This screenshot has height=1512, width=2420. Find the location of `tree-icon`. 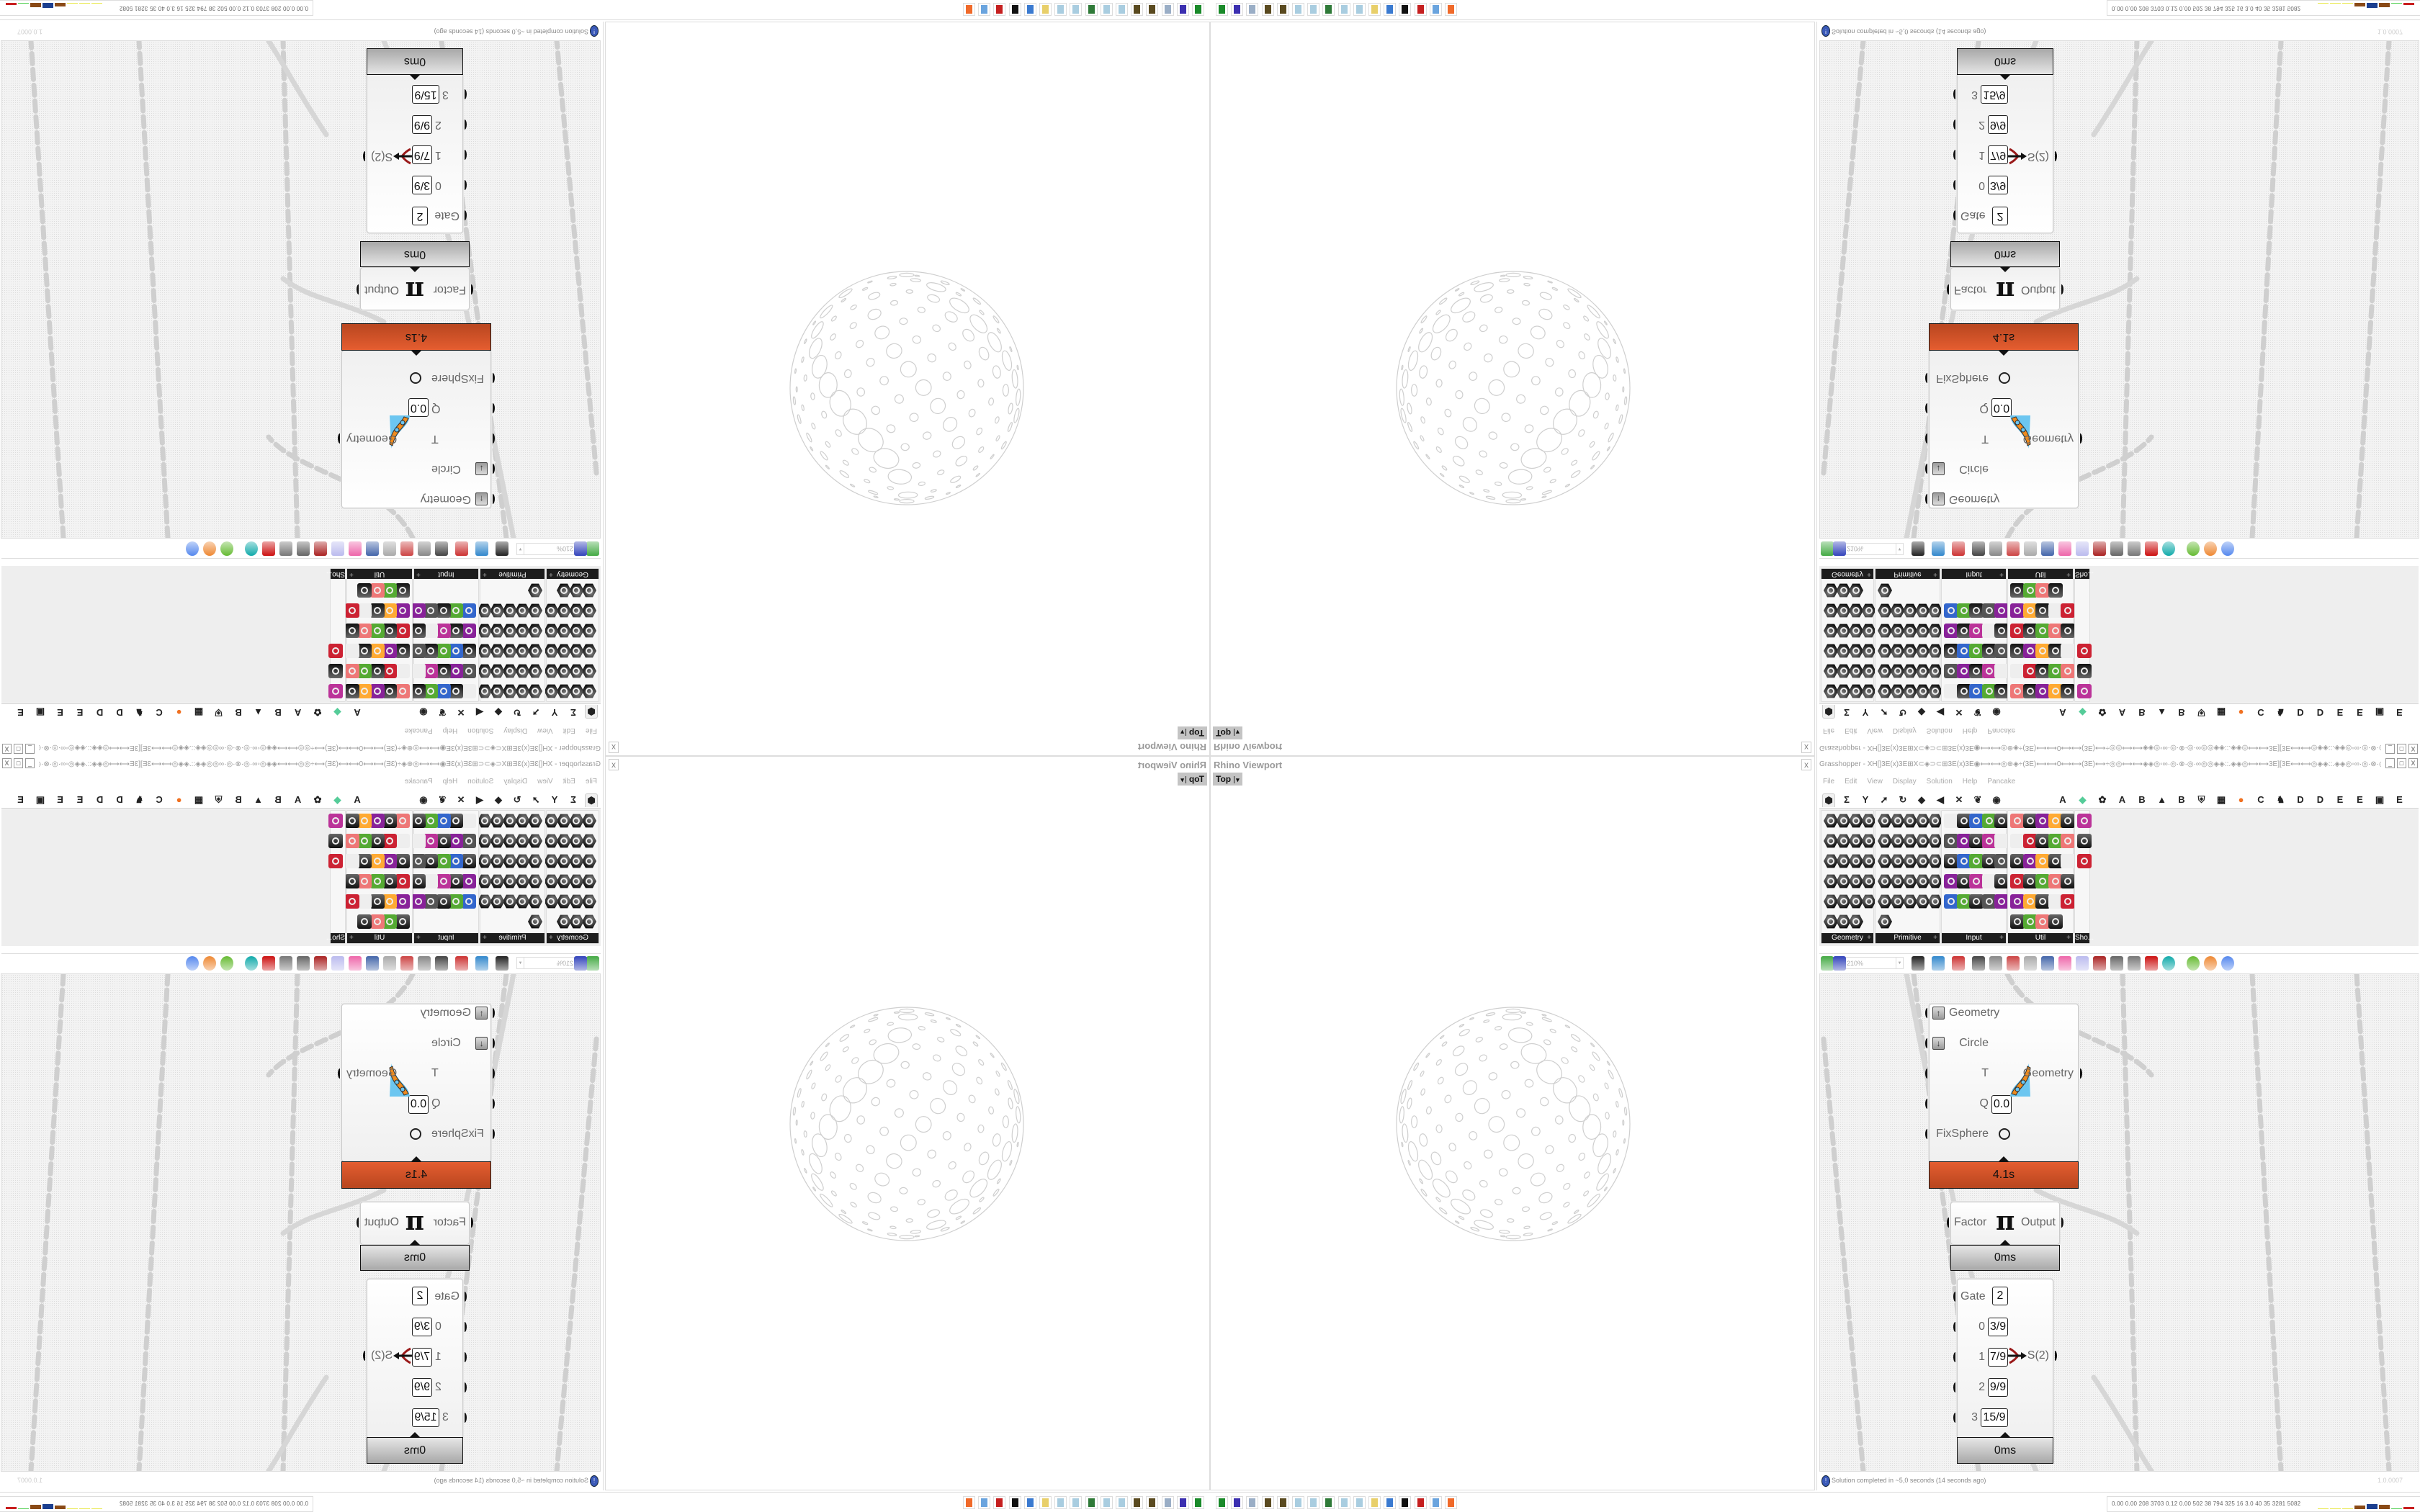

tree-icon is located at coordinates (1897, 881).